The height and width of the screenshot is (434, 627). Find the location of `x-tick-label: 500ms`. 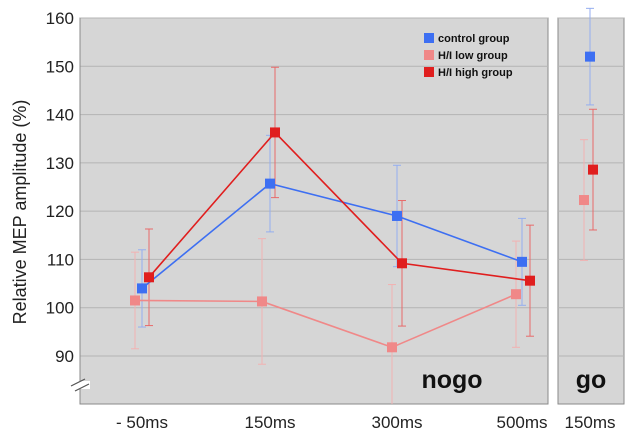

x-tick-label: 500ms is located at coordinates (521, 422).